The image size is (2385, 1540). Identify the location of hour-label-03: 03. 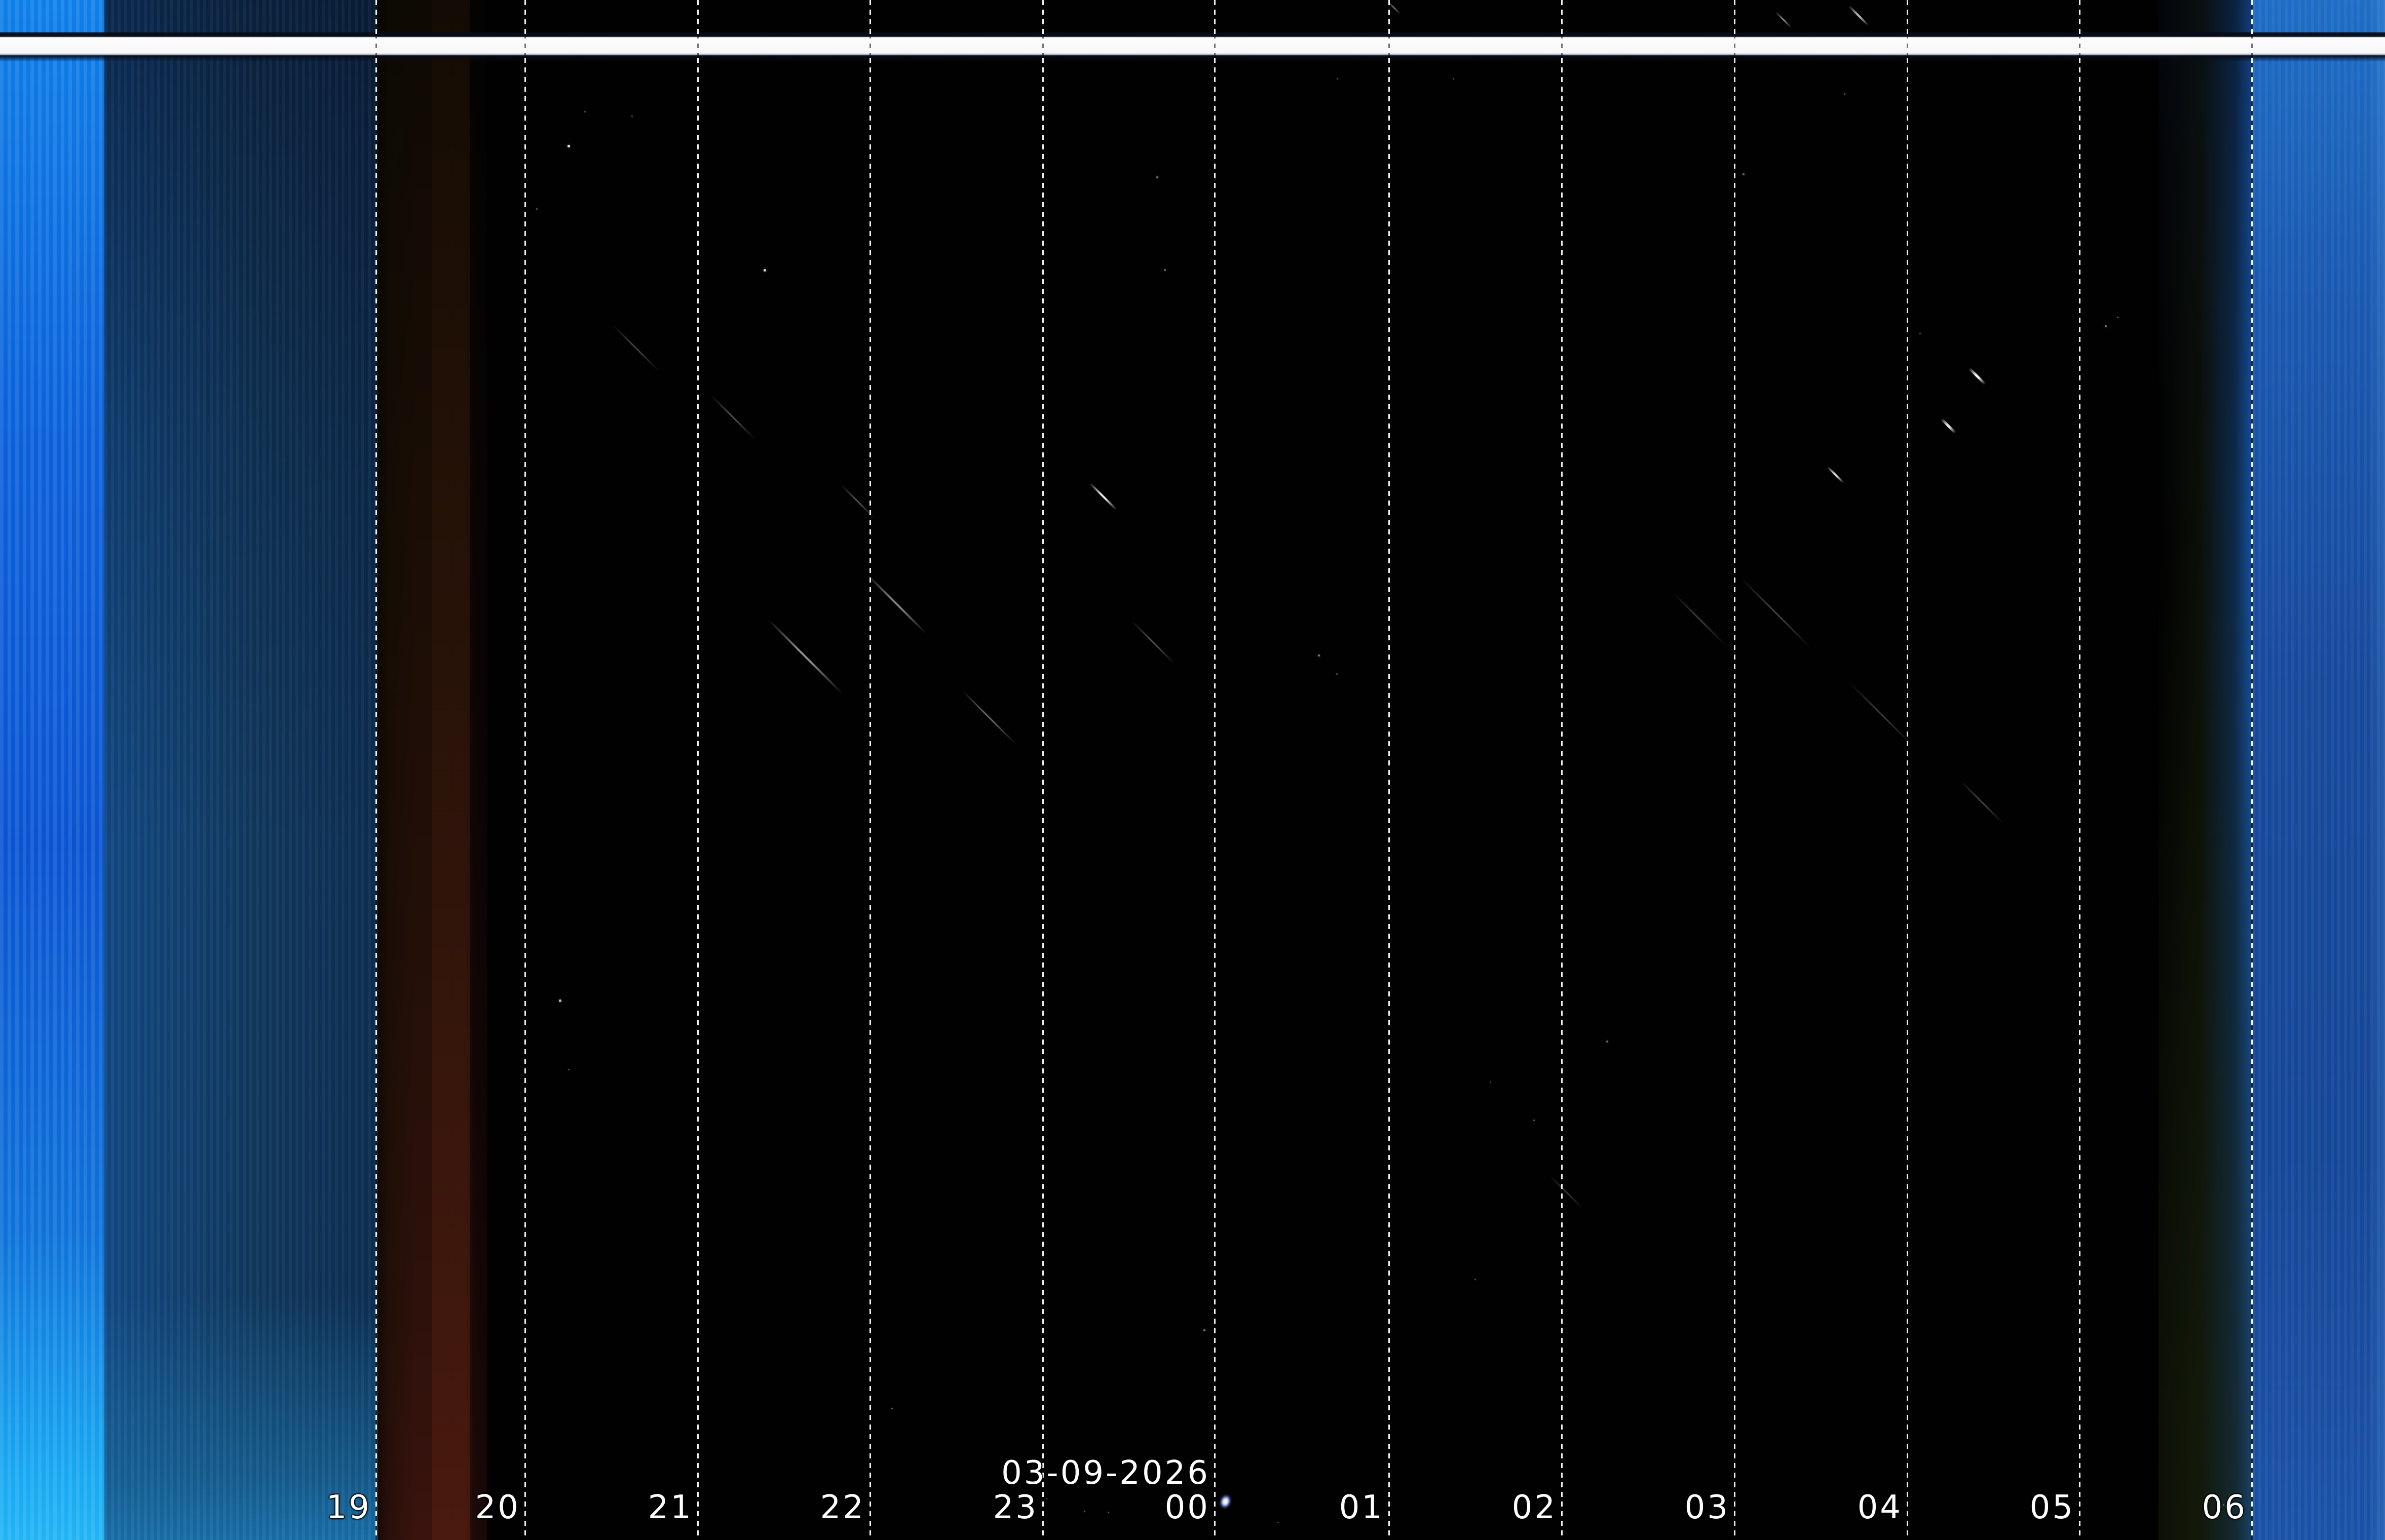
(1707, 1507).